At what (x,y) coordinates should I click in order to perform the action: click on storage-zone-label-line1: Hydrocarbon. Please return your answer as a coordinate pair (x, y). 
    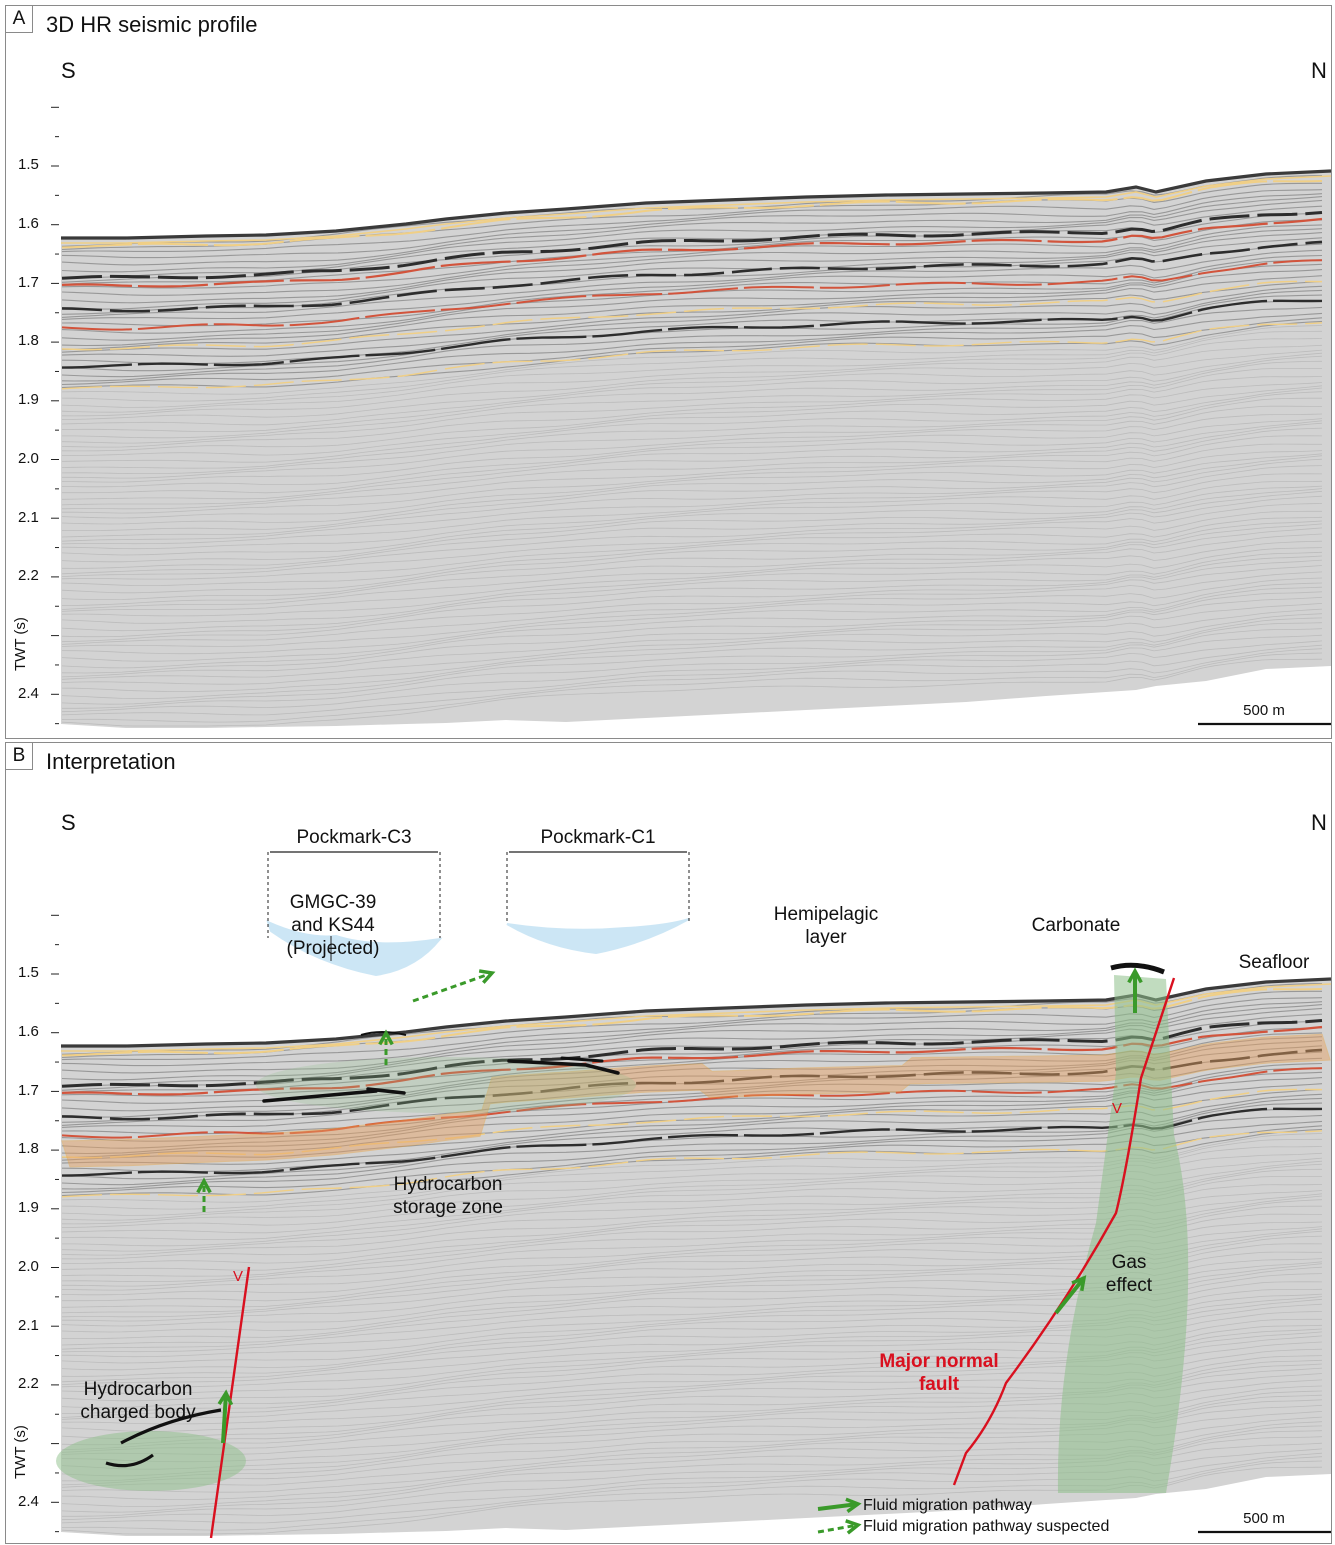
    Looking at the image, I should click on (448, 1184).